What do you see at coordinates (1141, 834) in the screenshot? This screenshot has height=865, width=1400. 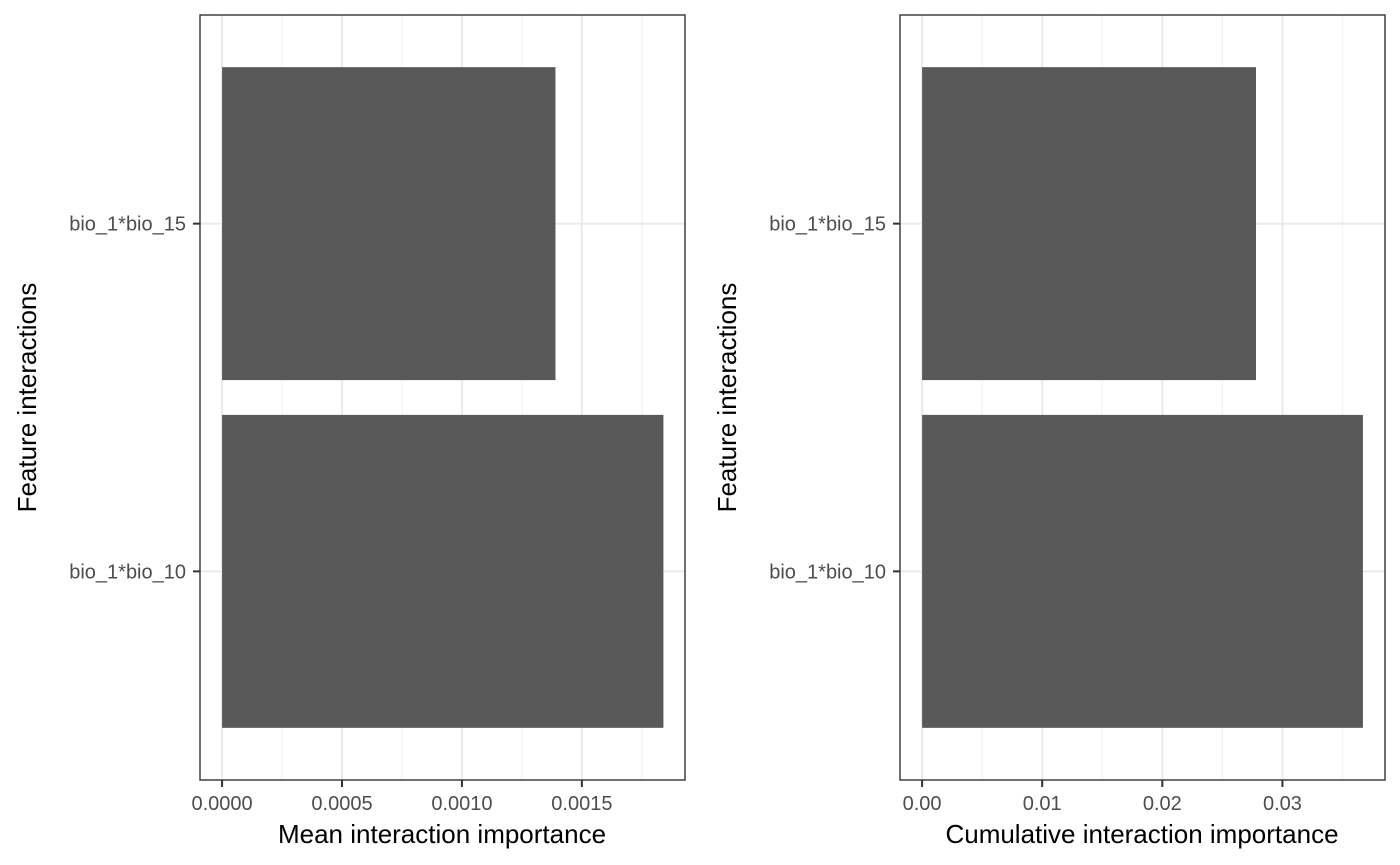 I see `x-axis-title: Cumulative interaction importance` at bounding box center [1141, 834].